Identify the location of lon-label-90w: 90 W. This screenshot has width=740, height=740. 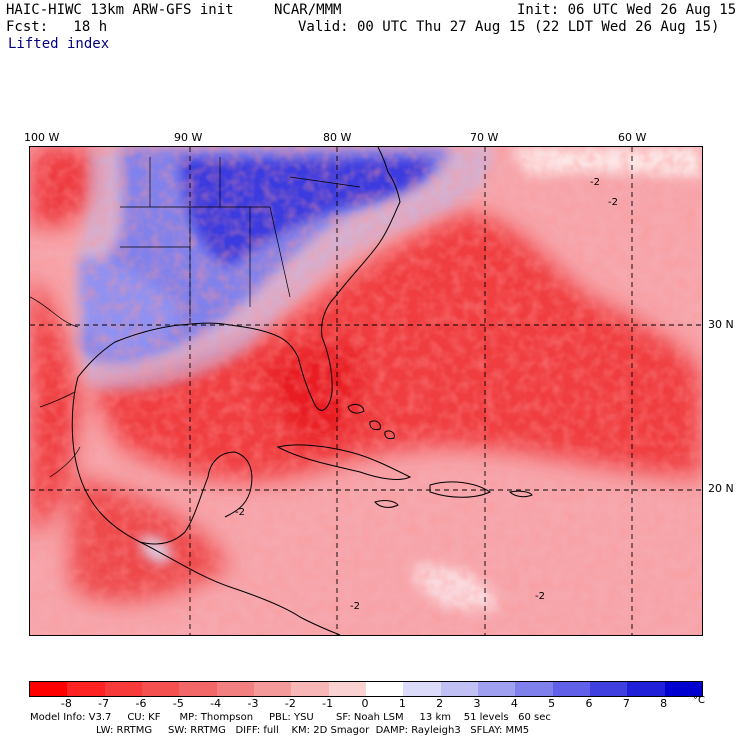
(188, 137).